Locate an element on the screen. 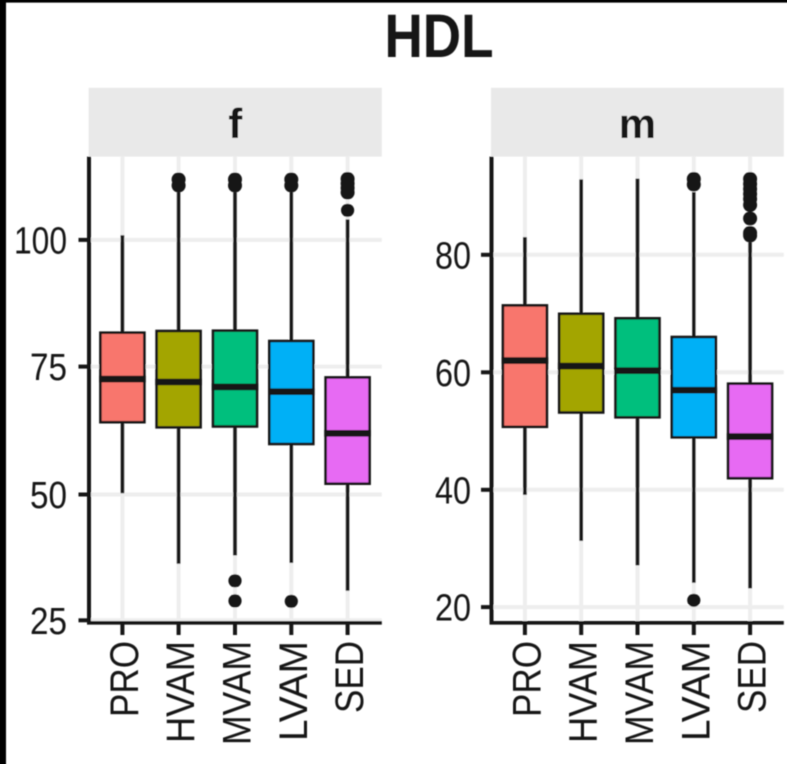 The image size is (787, 764). svg-text: 60 is located at coordinates (453, 374).